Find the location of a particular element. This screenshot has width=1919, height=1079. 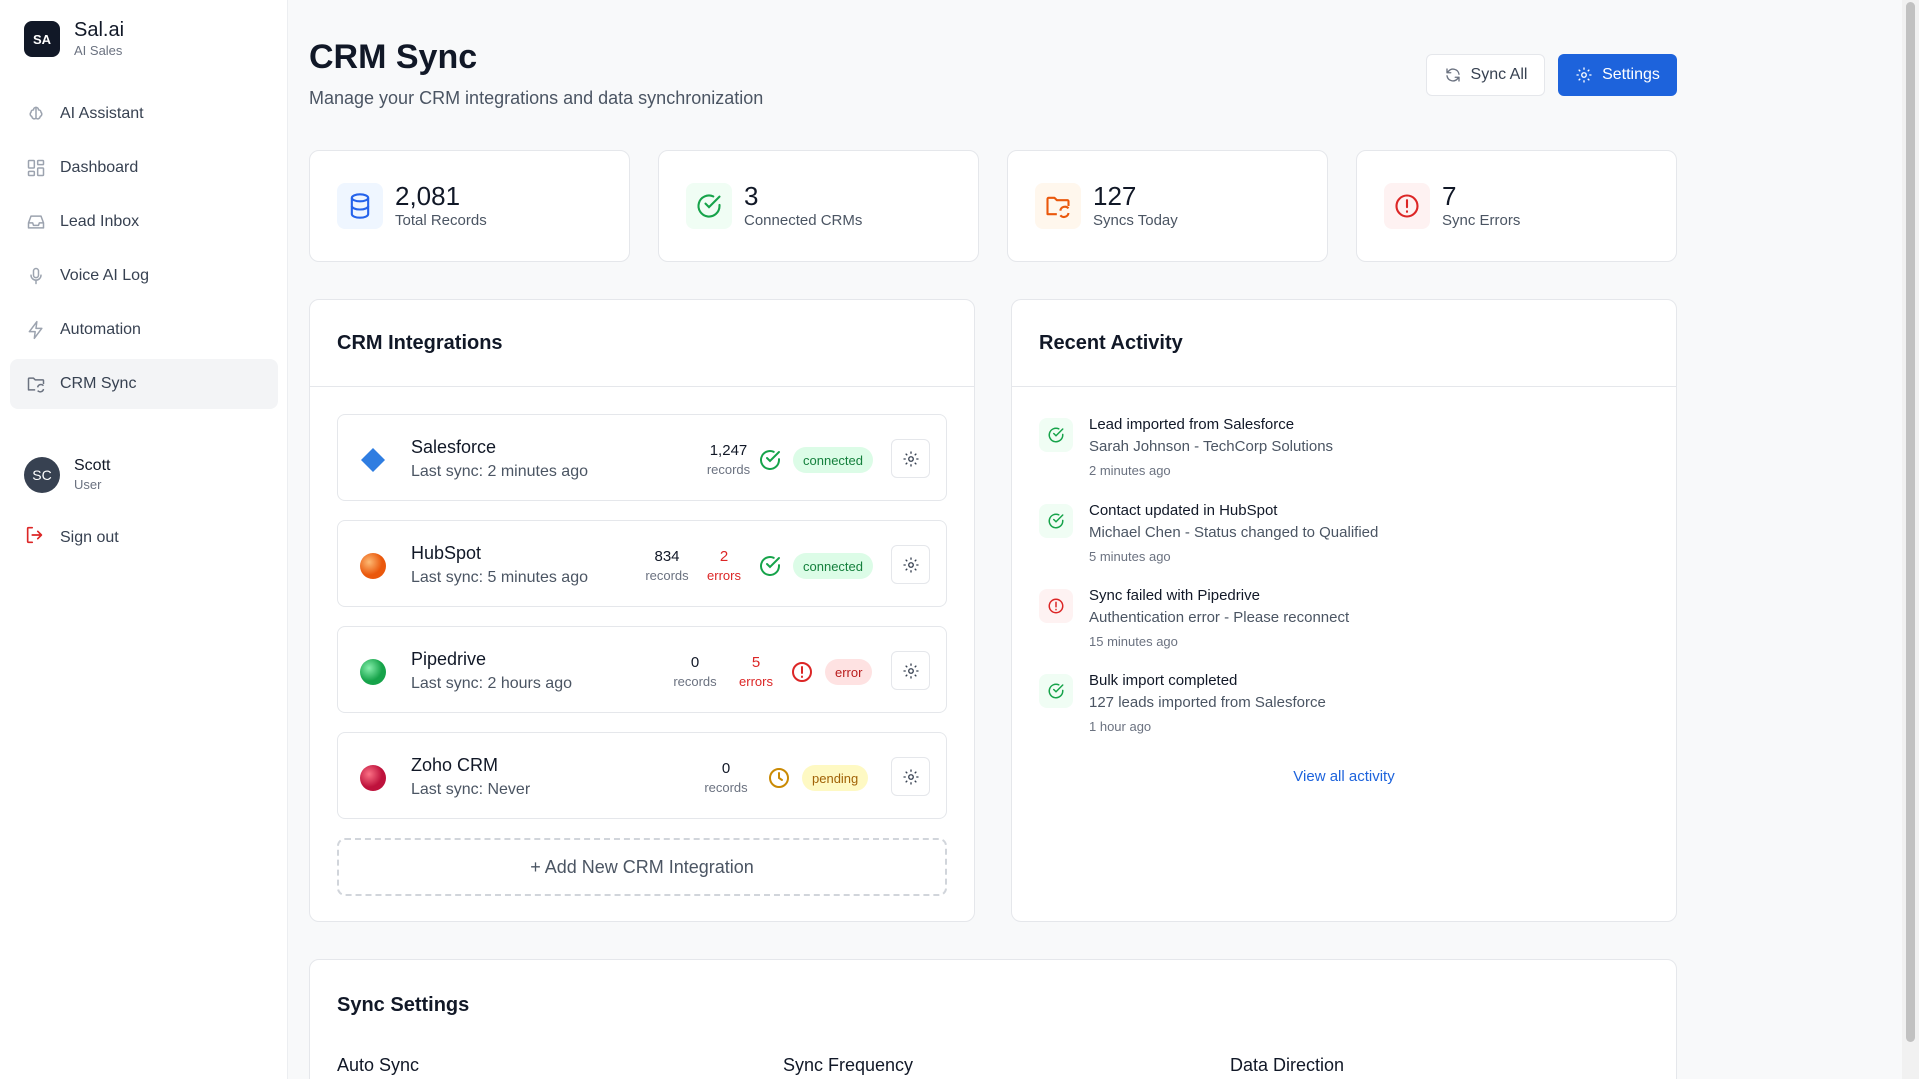

scrollbar is located at coordinates (1910, 539).